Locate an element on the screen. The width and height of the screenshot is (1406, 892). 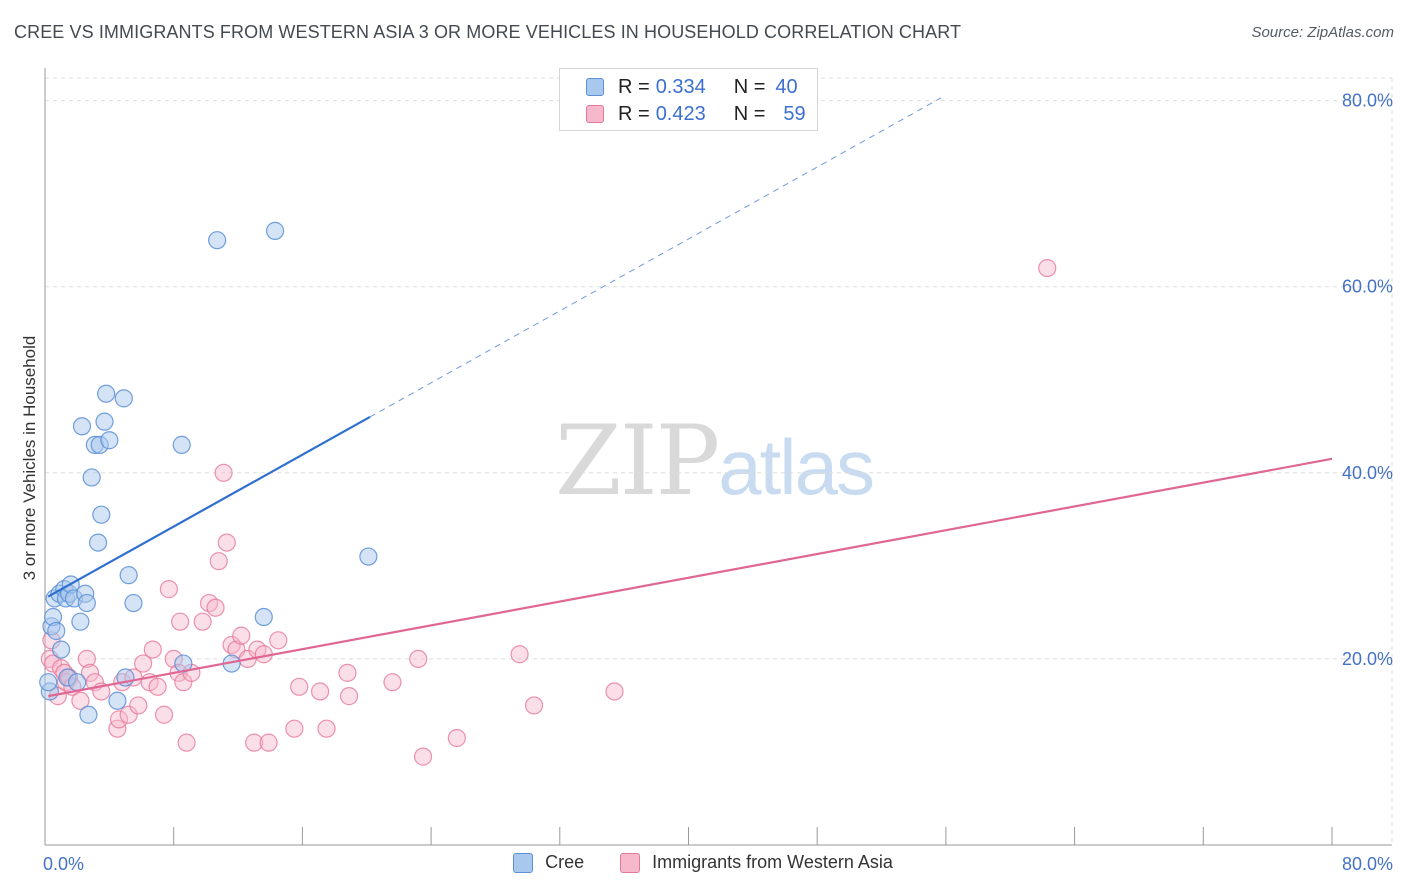
watermark-zip: ZIP is located at coordinates (637, 461).